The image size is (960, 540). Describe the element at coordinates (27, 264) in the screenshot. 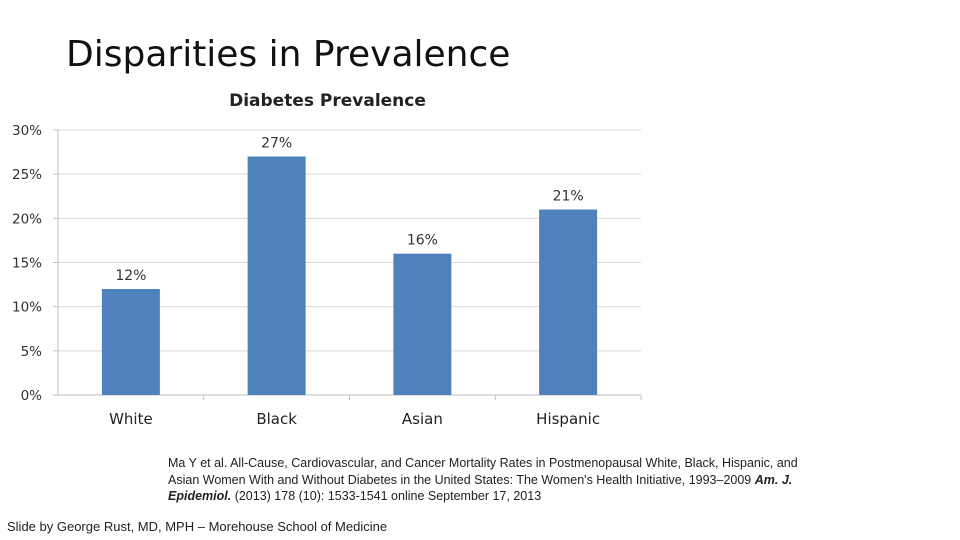

I see `y-tick-label: 15%` at that location.